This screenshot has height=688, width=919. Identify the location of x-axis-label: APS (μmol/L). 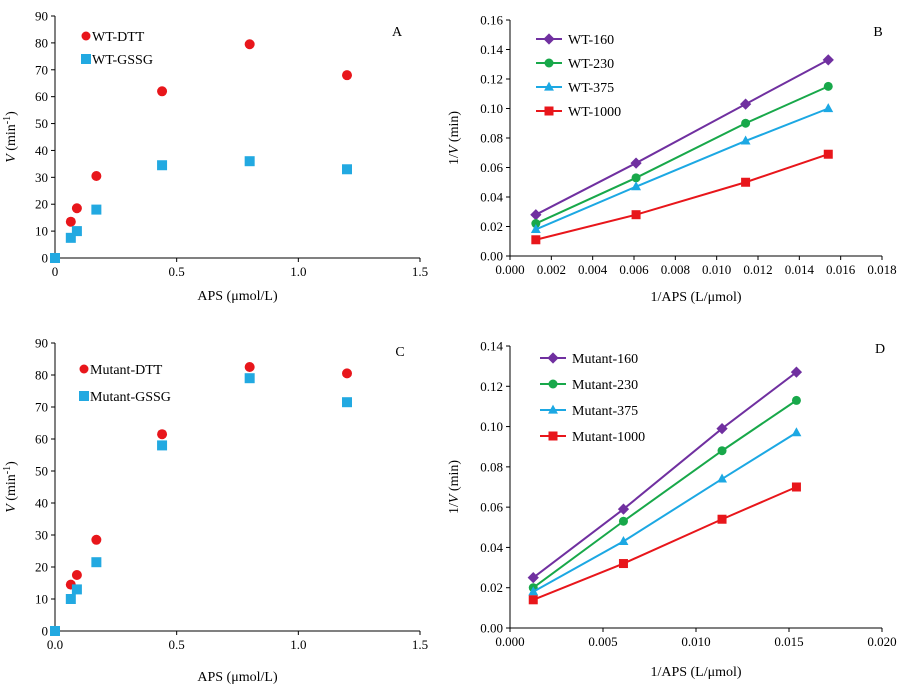
(237, 296).